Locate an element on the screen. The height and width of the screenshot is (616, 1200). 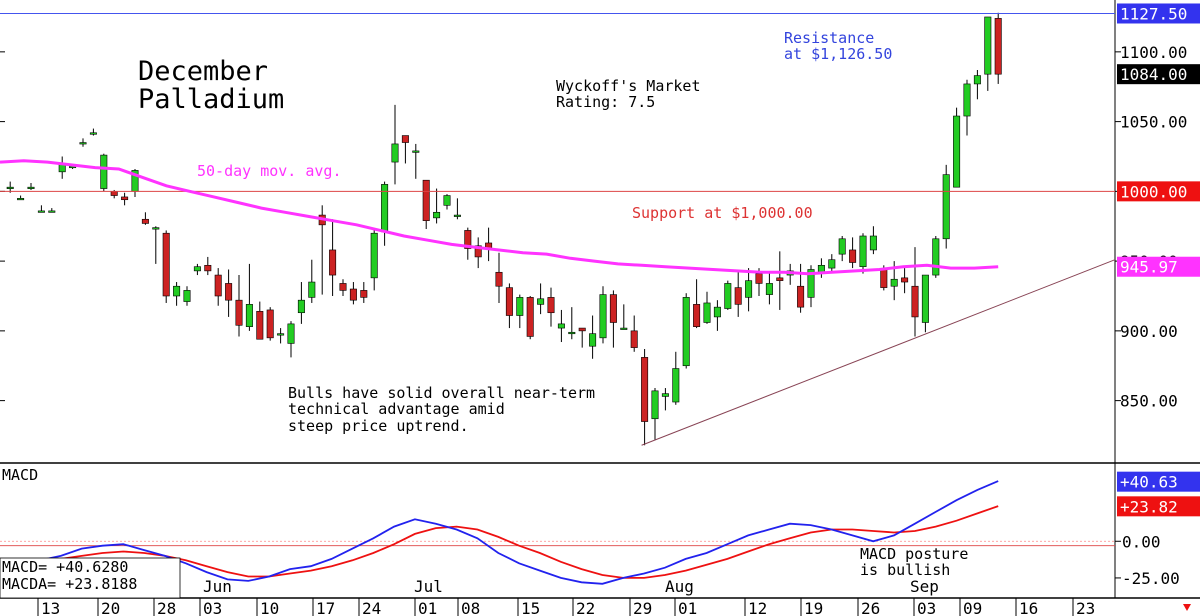
date-label: 16 is located at coordinates (1028, 607).